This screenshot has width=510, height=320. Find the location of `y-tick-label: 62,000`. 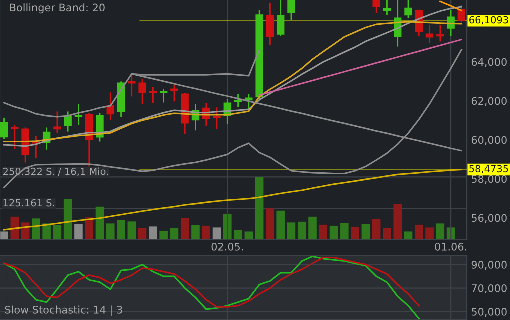

y-tick-label: 62,000 is located at coordinates (489, 101).